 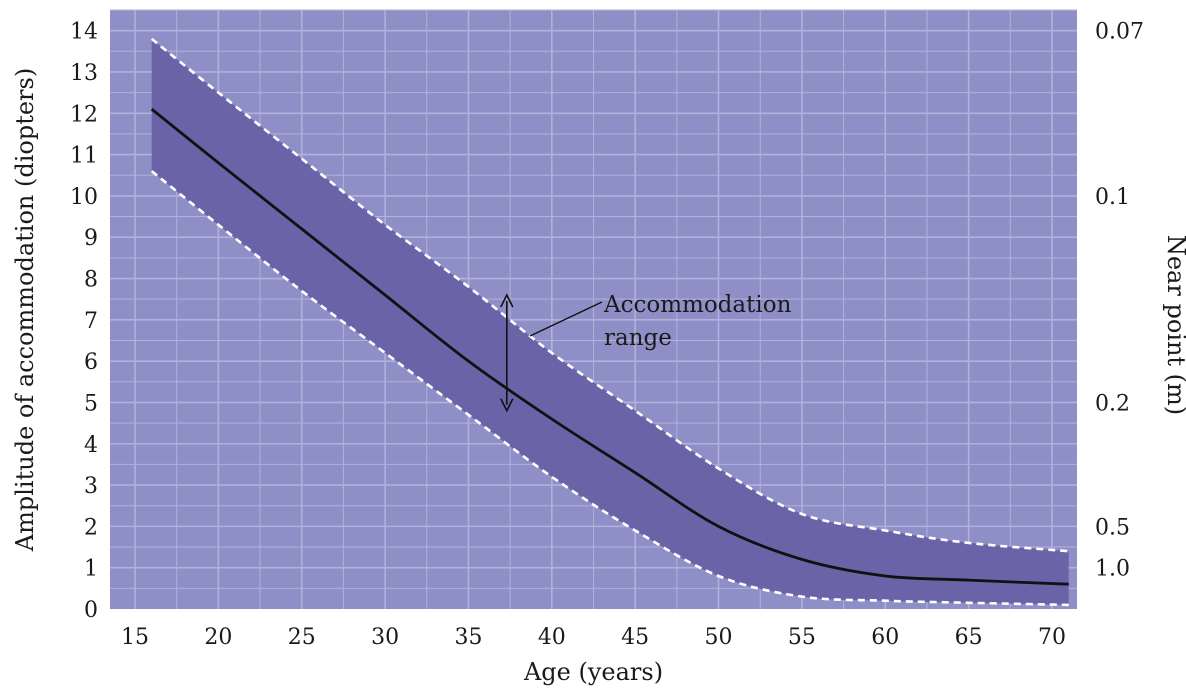 What do you see at coordinates (91, 445) in the screenshot?
I see `y-tick-label: 4` at bounding box center [91, 445].